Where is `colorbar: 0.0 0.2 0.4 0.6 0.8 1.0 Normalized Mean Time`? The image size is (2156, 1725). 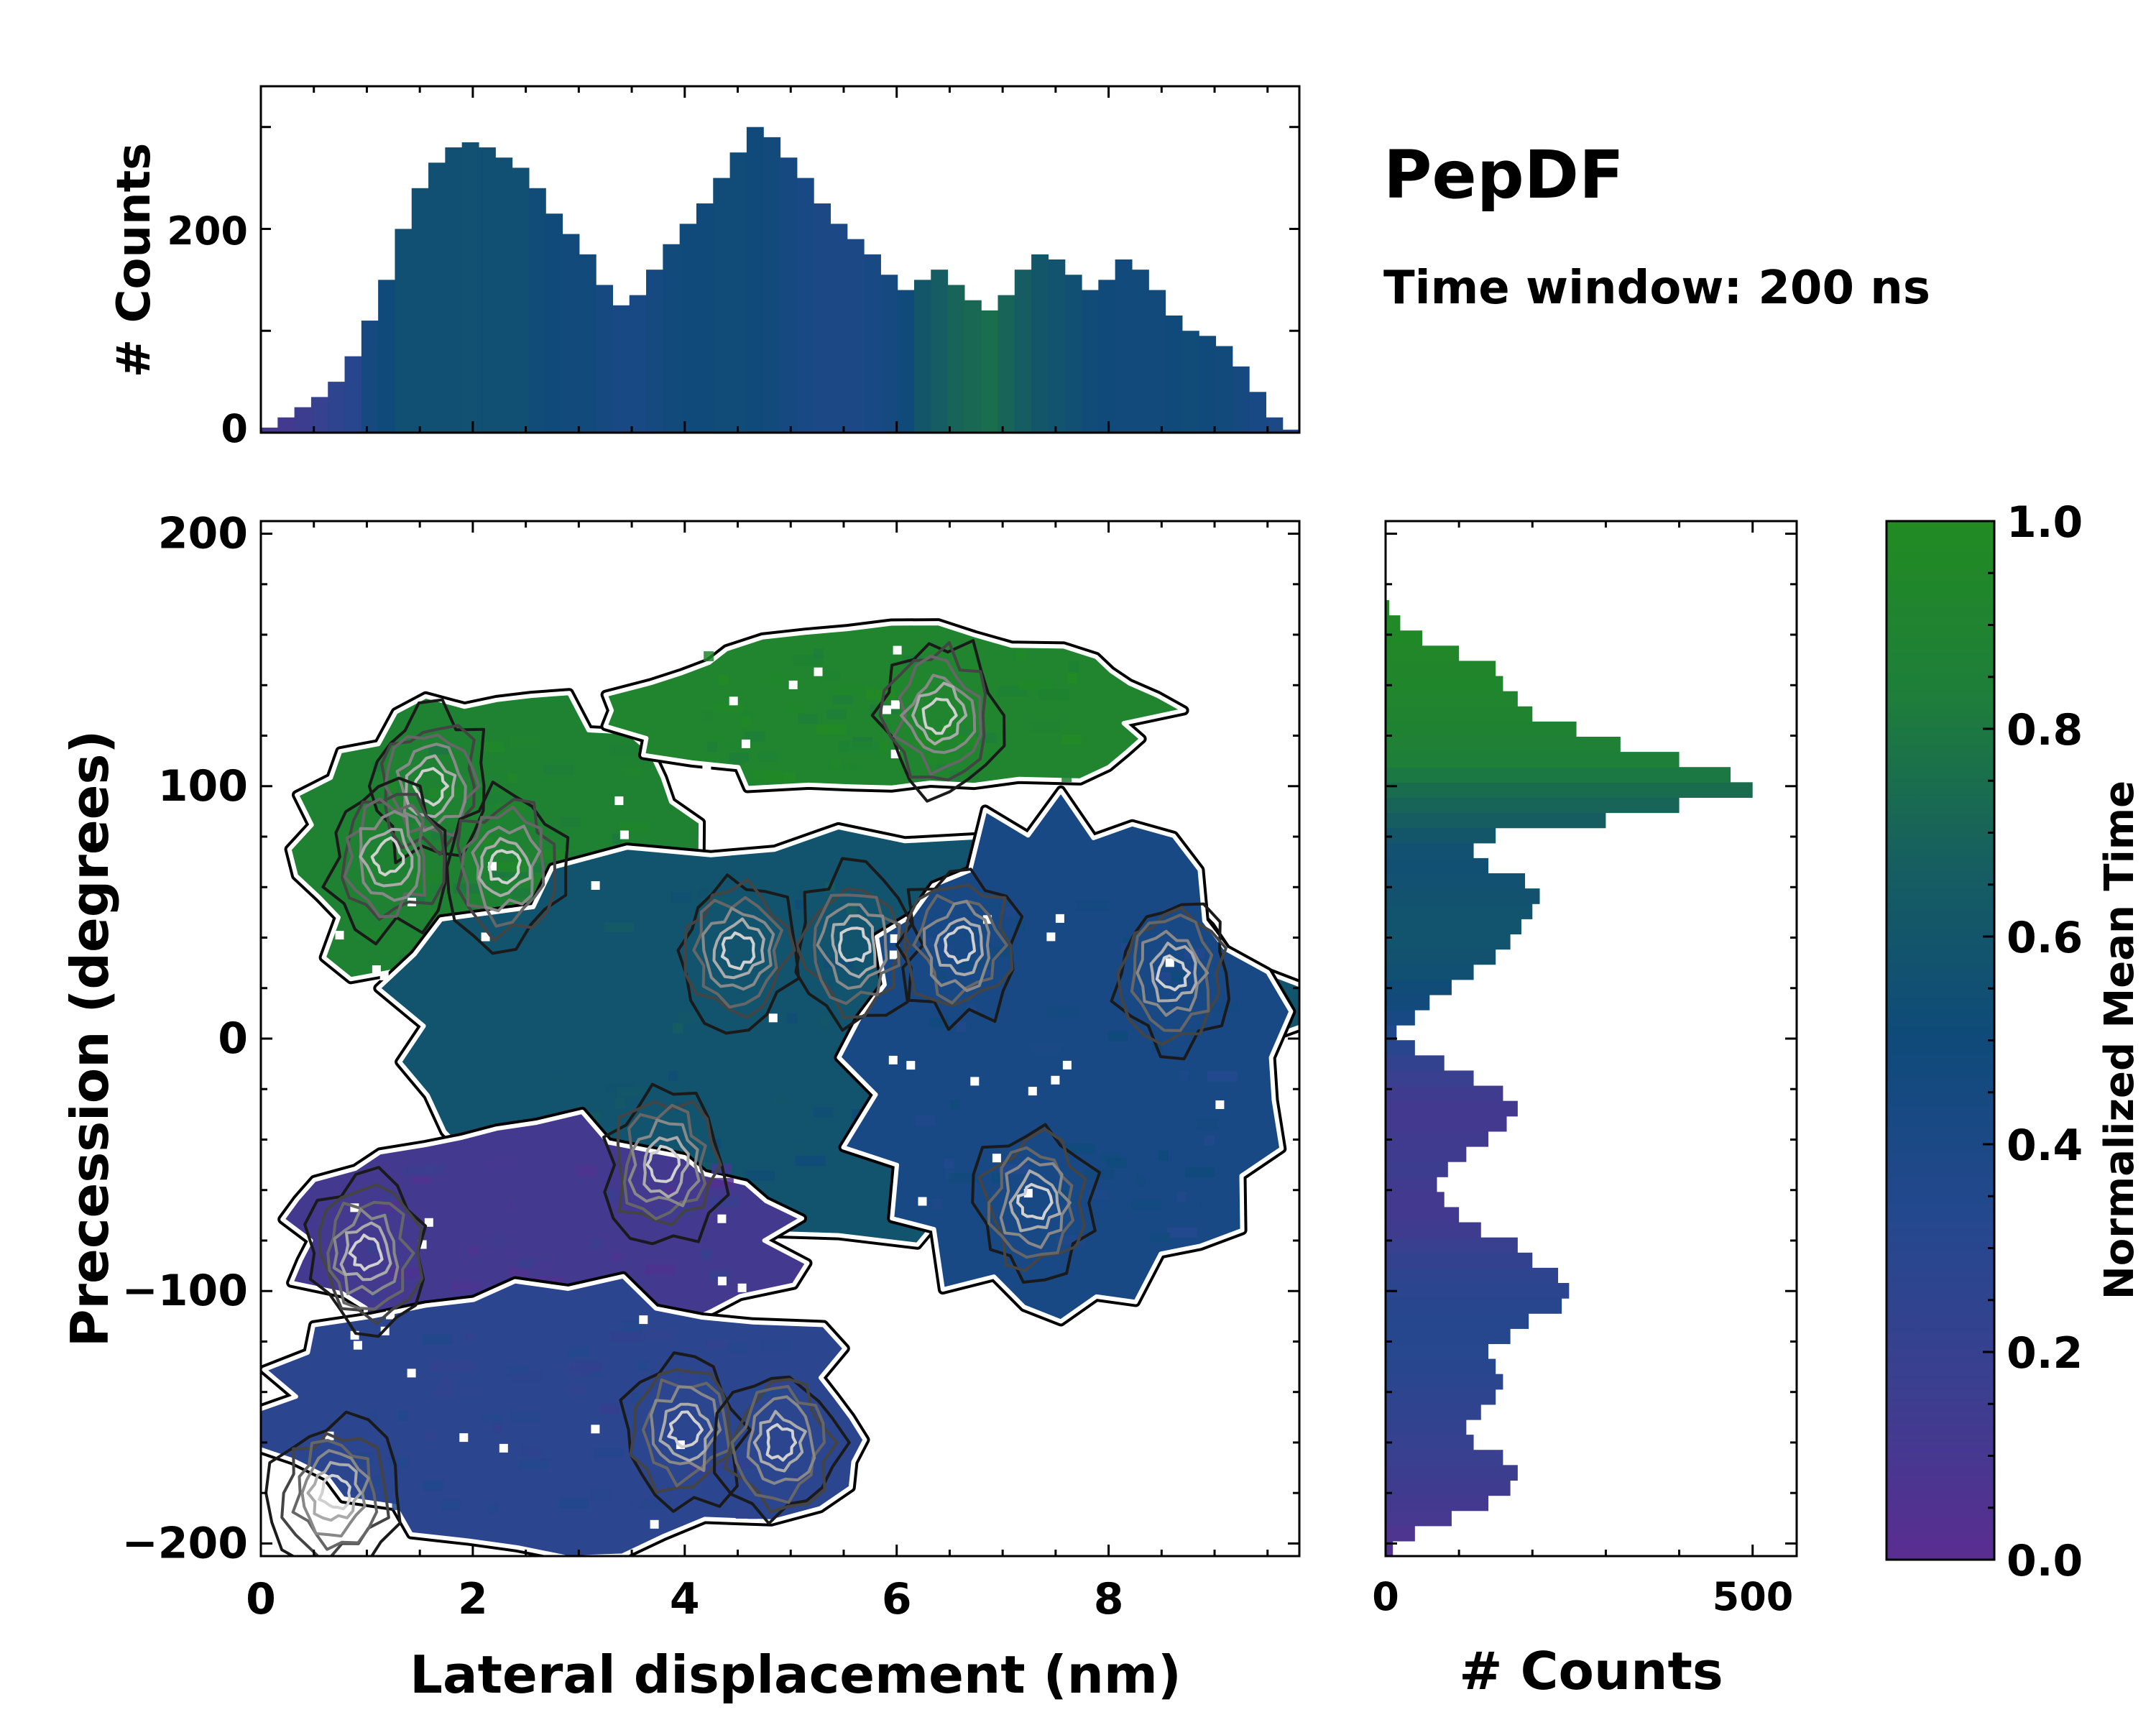 colorbar: 0.0 0.2 0.4 0.6 0.8 1.0 Normalized Mean Time is located at coordinates (2014, 1041).